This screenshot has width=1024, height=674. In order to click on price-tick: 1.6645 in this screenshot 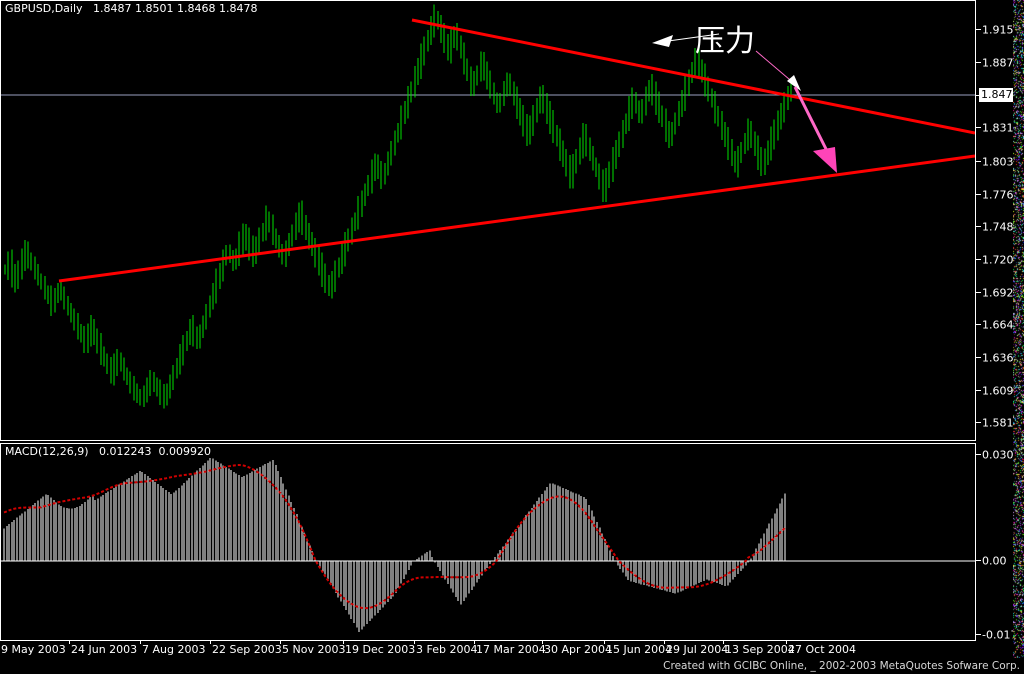, I will do `click(998, 325)`.